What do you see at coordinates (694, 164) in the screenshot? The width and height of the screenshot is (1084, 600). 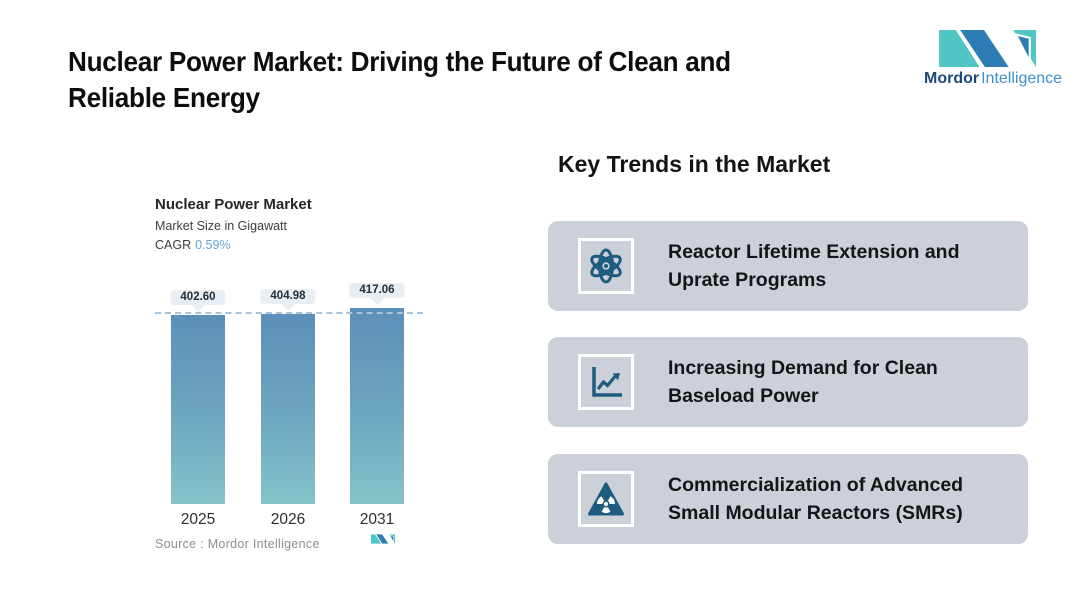 I see `key-trends-heading: Key Trends in the Market` at bounding box center [694, 164].